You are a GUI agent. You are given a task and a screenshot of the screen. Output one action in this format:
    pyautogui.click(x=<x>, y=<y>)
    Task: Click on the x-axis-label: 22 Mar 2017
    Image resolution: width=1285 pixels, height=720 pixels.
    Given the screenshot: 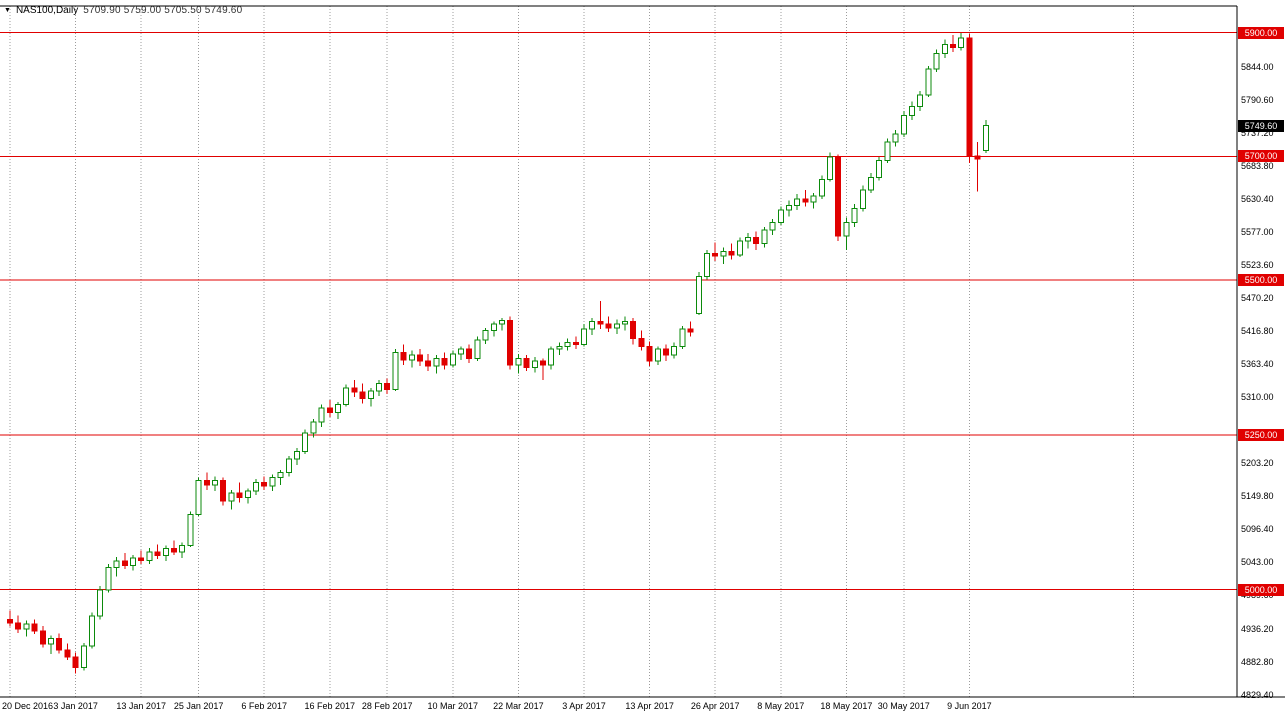 What is the action you would take?
    pyautogui.click(x=518, y=706)
    